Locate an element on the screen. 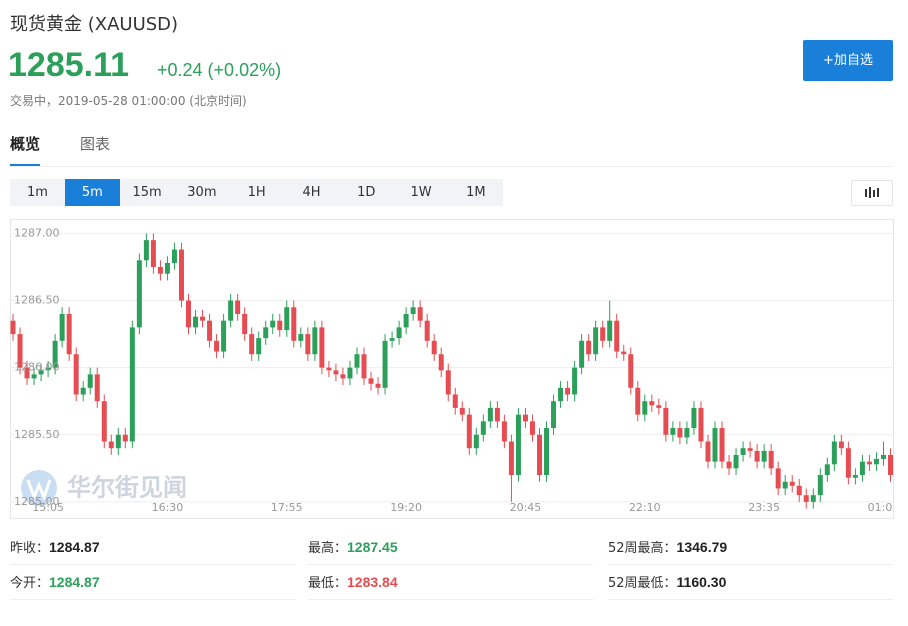  period-button: 30m is located at coordinates (202, 192).